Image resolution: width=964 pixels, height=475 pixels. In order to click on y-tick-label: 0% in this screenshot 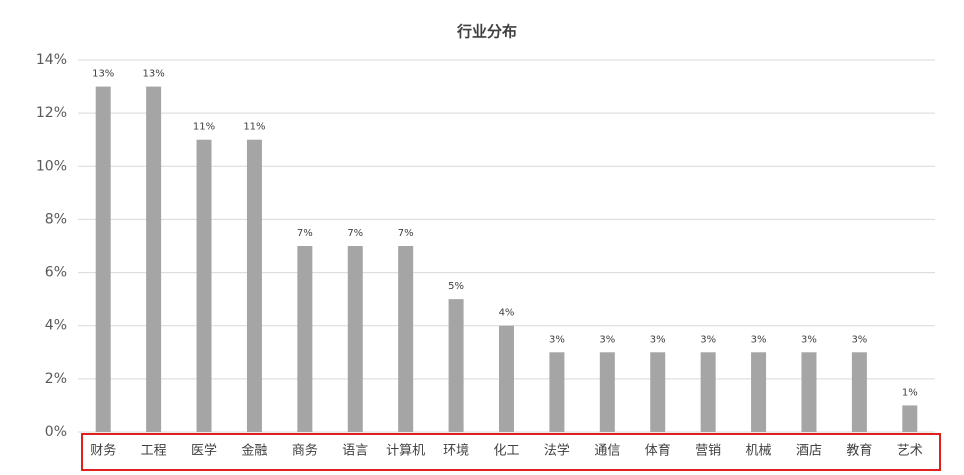, I will do `click(56, 432)`.